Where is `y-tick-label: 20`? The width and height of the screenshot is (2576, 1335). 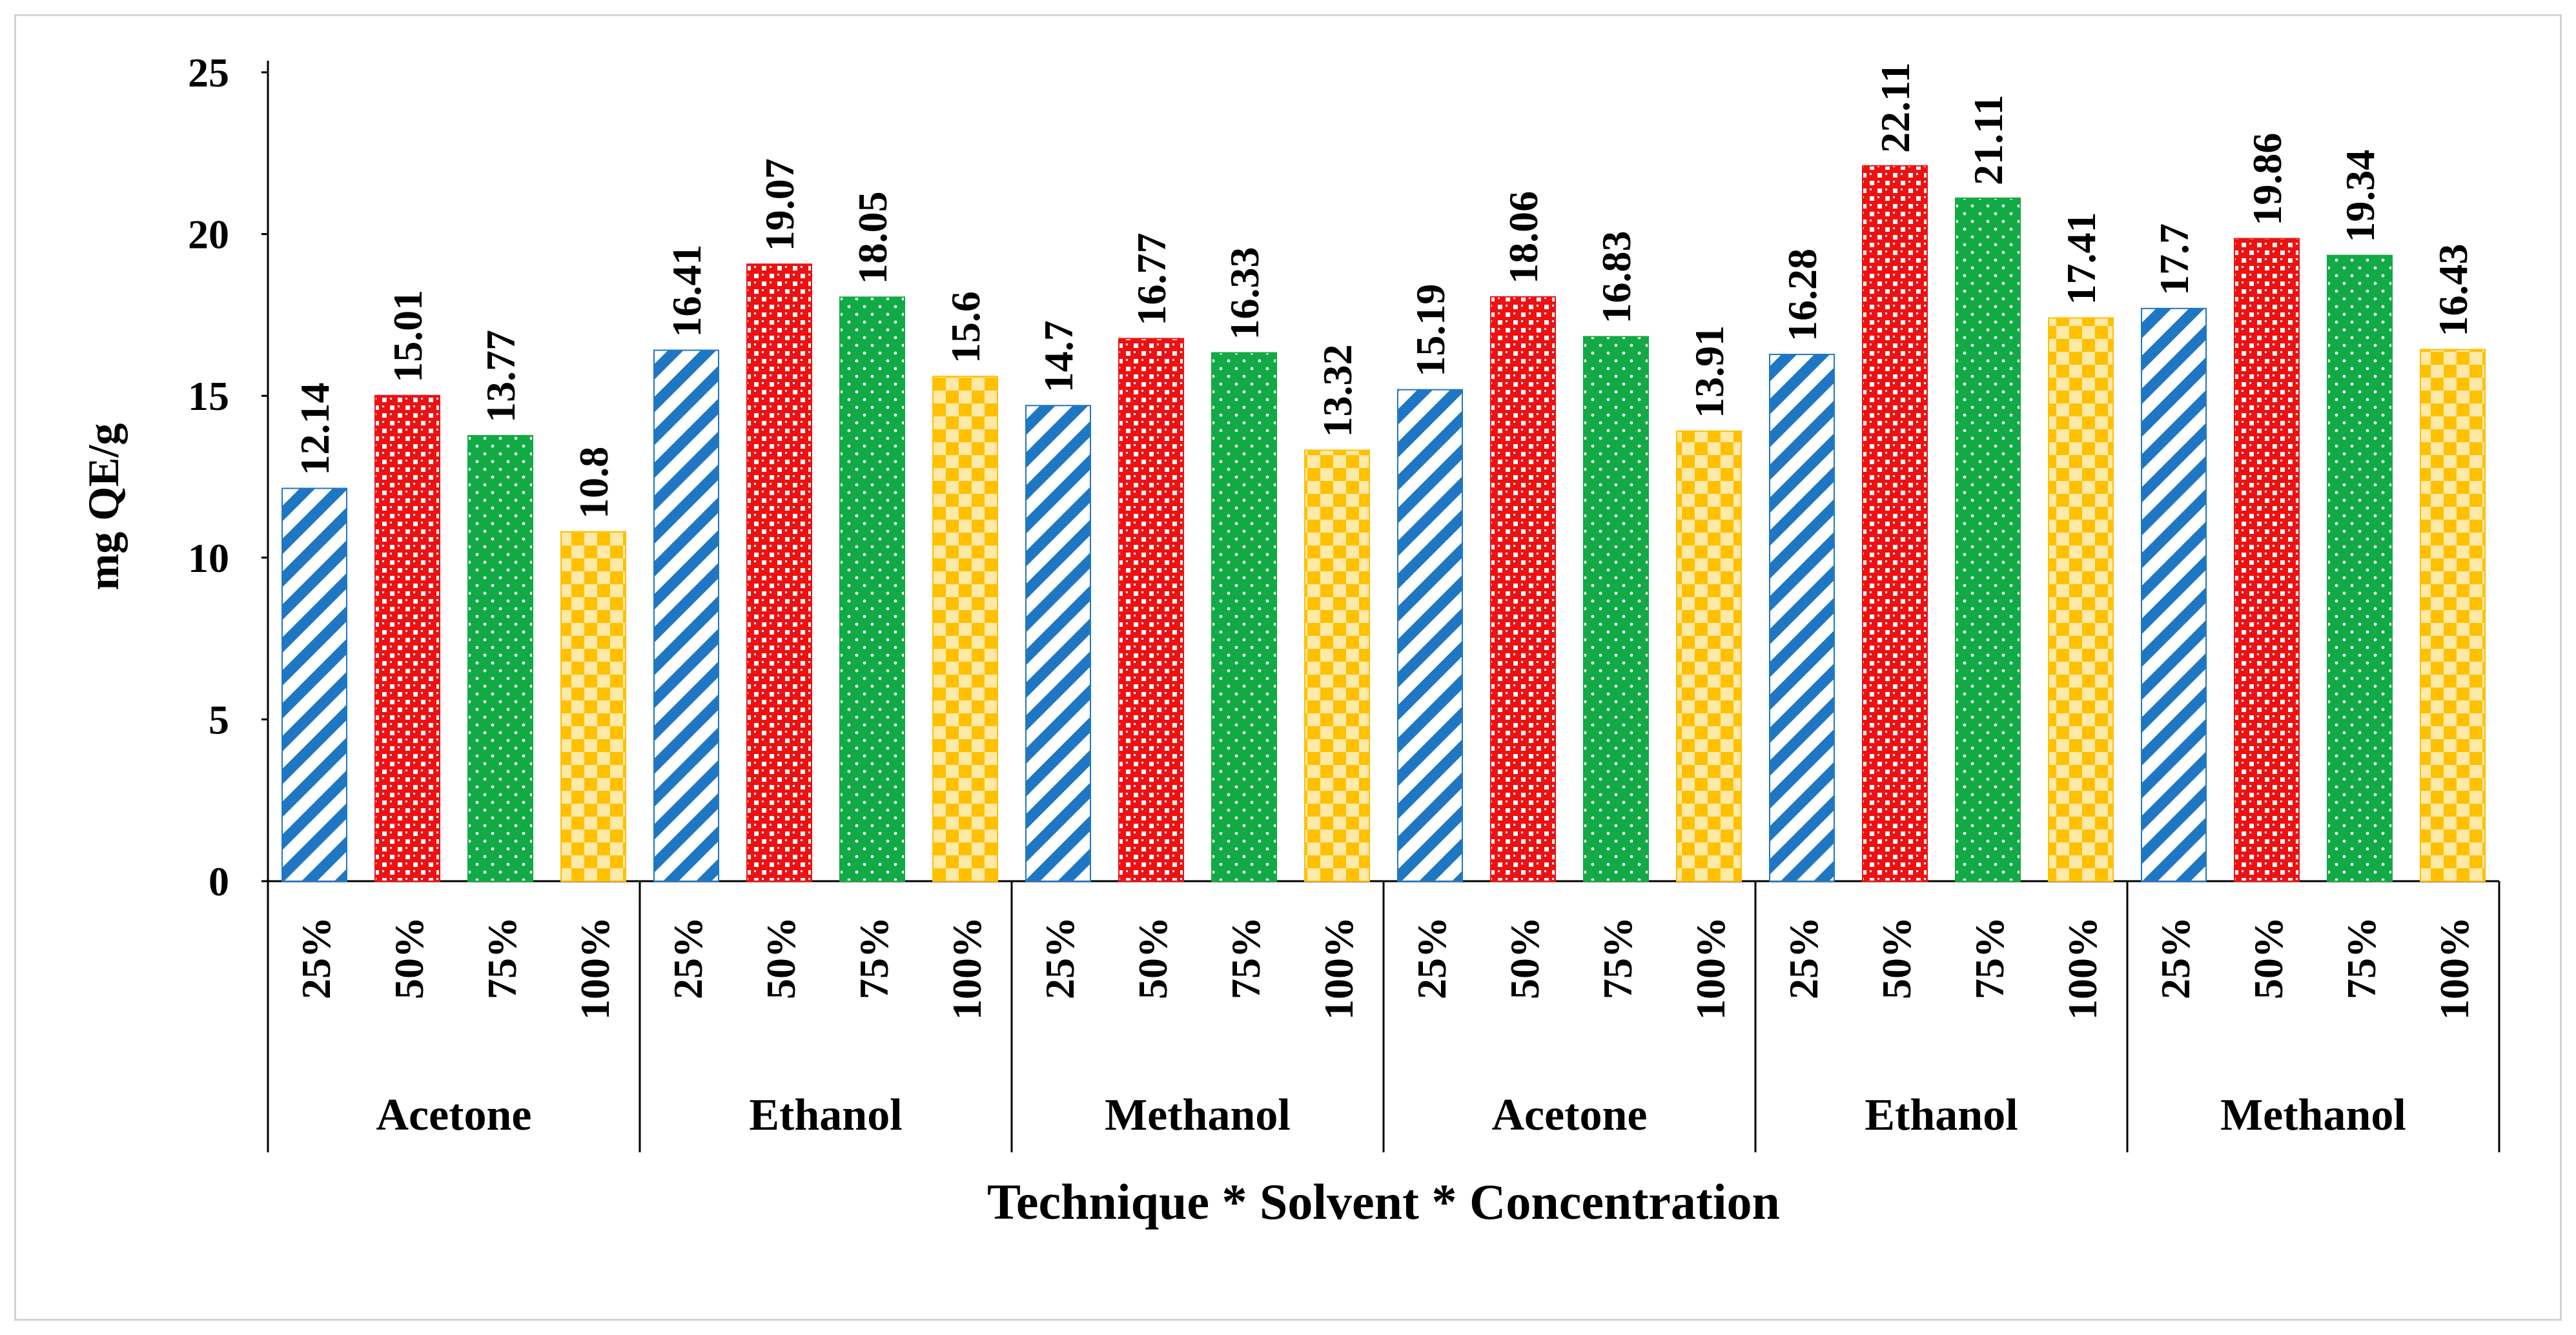 y-tick-label: 20 is located at coordinates (209, 235).